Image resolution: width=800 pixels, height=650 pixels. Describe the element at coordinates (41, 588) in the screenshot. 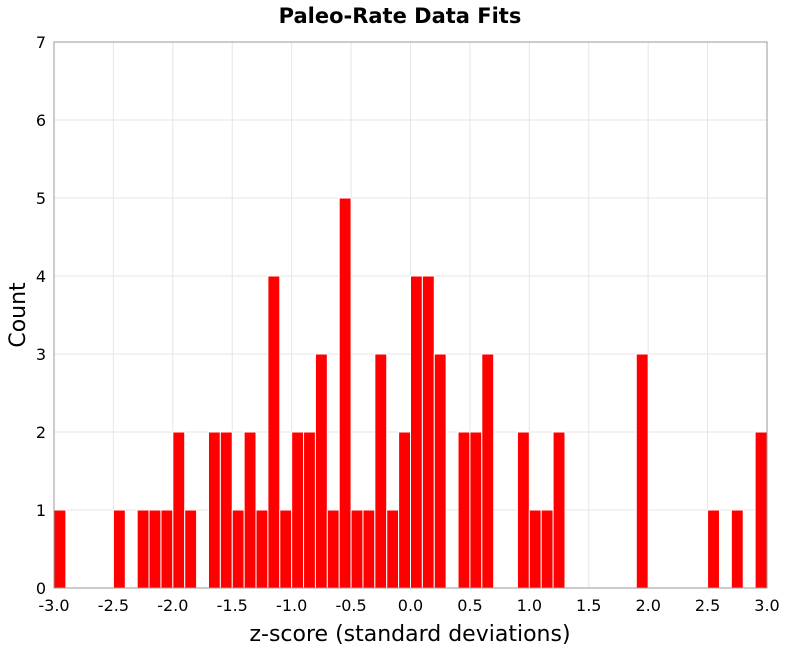

I see `y-tick-label: 0` at that location.